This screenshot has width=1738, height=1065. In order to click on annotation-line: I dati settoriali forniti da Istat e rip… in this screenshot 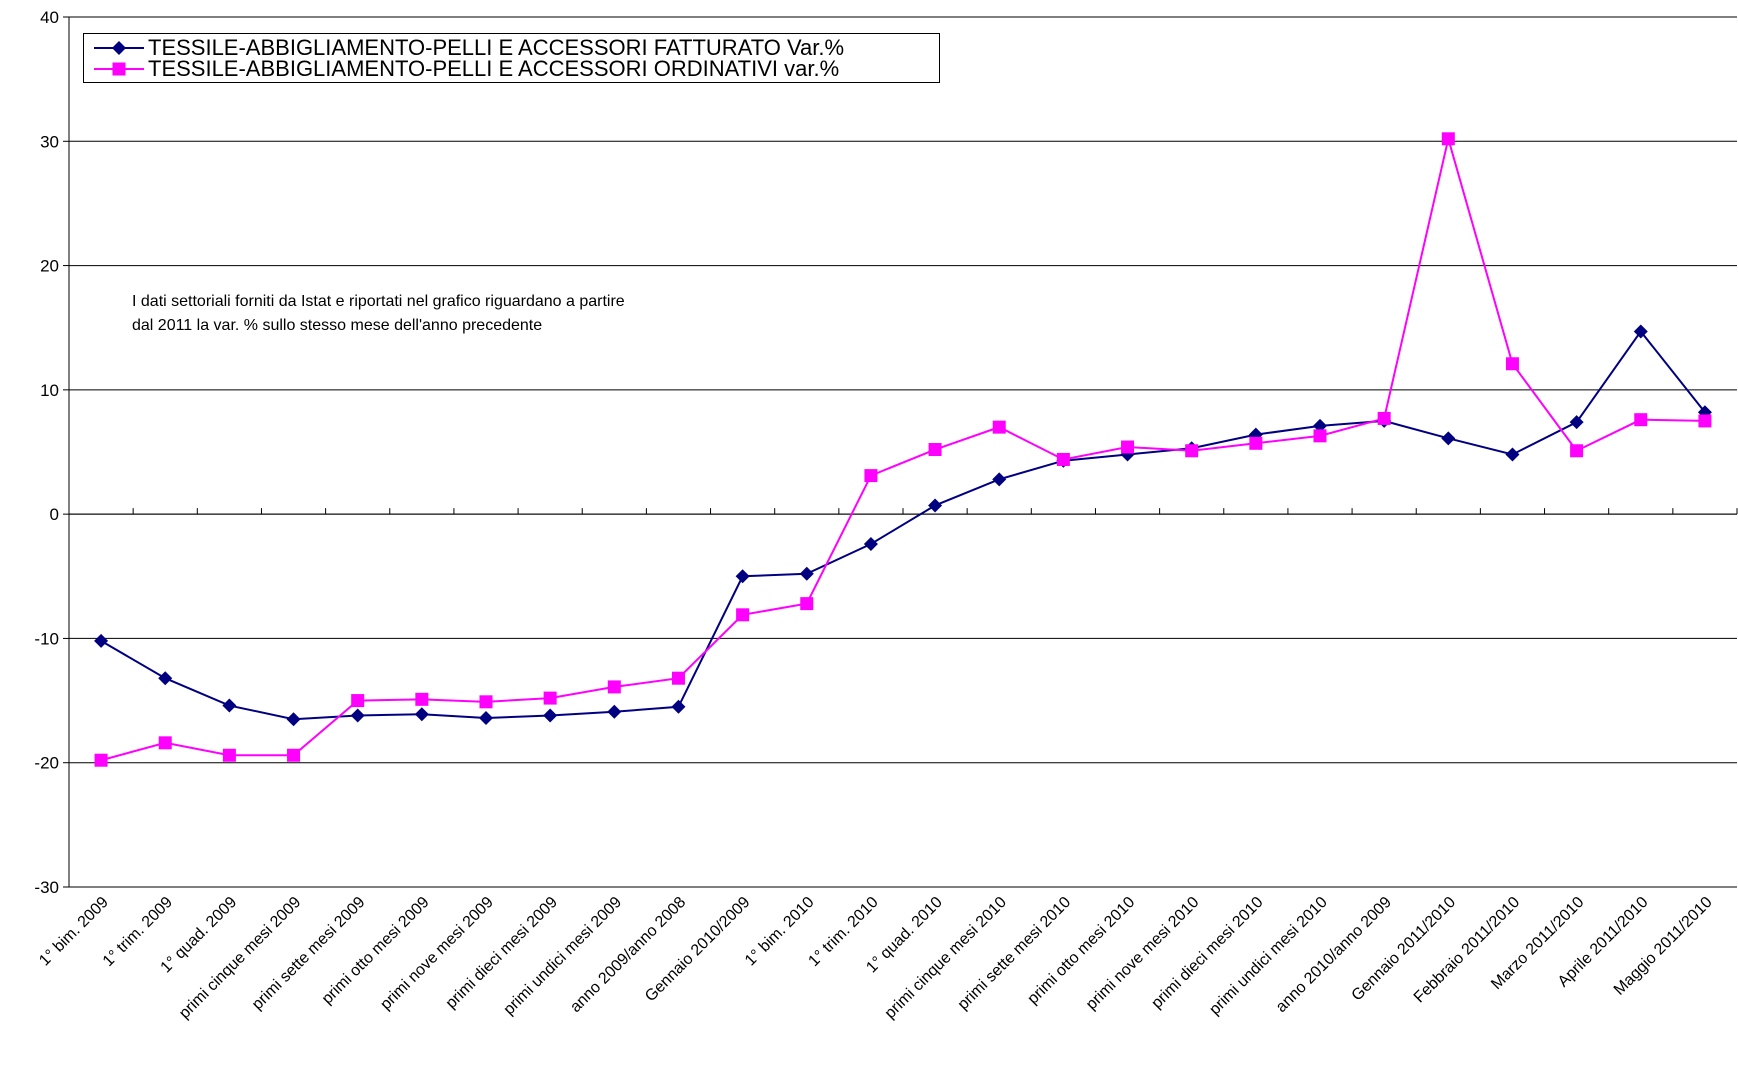, I will do `click(378, 301)`.